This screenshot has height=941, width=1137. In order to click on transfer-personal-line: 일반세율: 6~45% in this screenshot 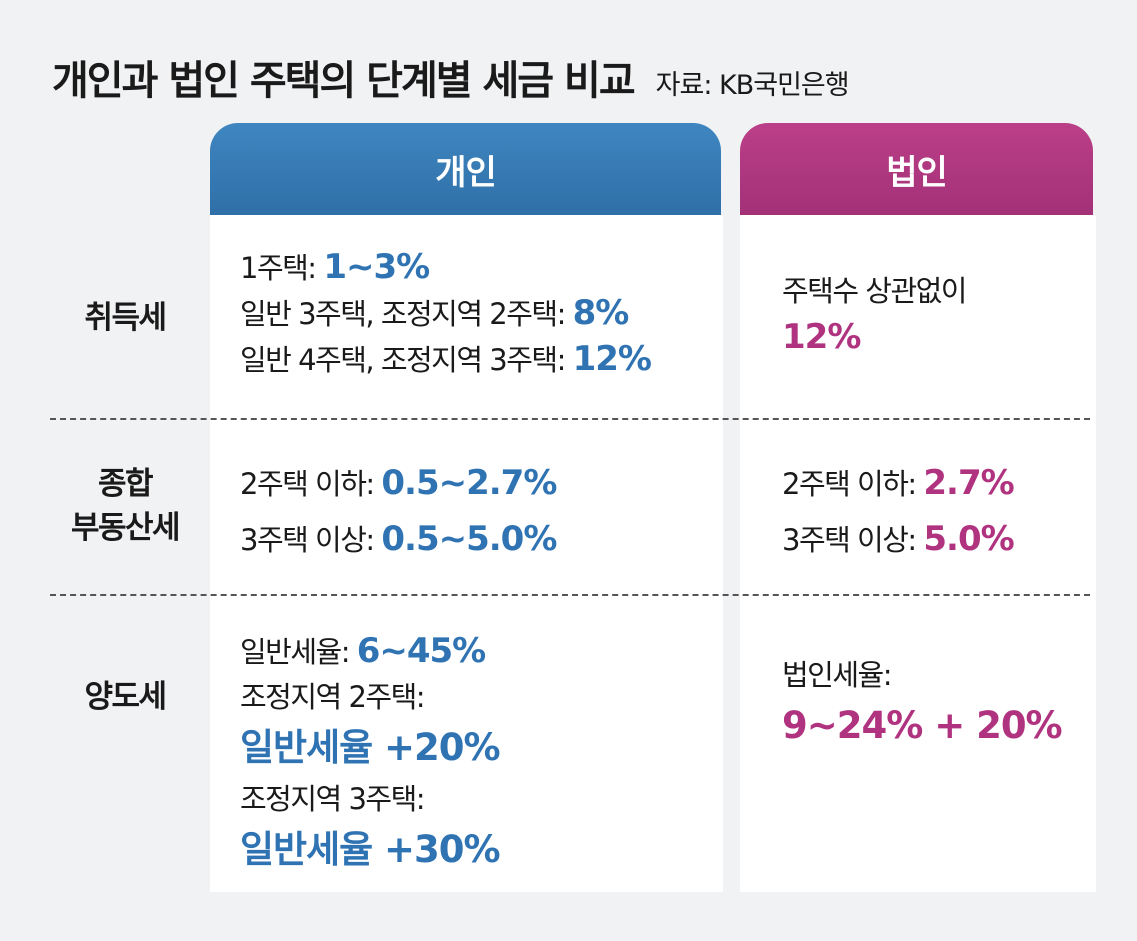, I will do `click(370, 651)`.